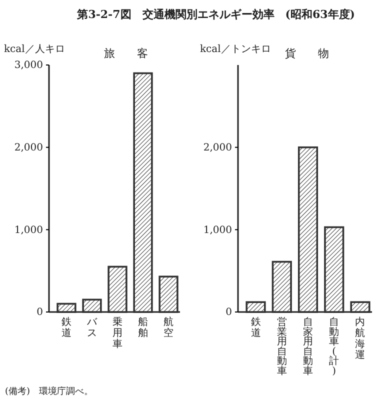  What do you see at coordinates (215, 14) in the screenshot?
I see `text: 第3-2-7図 交通機関別エネルギー効率 (昭和63年度)` at bounding box center [215, 14].